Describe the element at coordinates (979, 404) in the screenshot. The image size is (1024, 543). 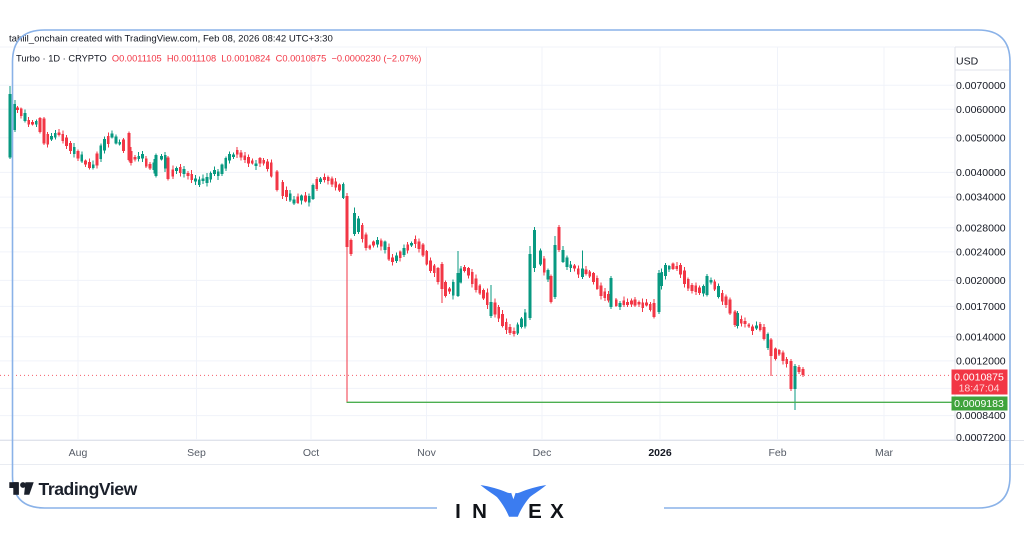
I see `svg-text: 0.0009183` at that location.